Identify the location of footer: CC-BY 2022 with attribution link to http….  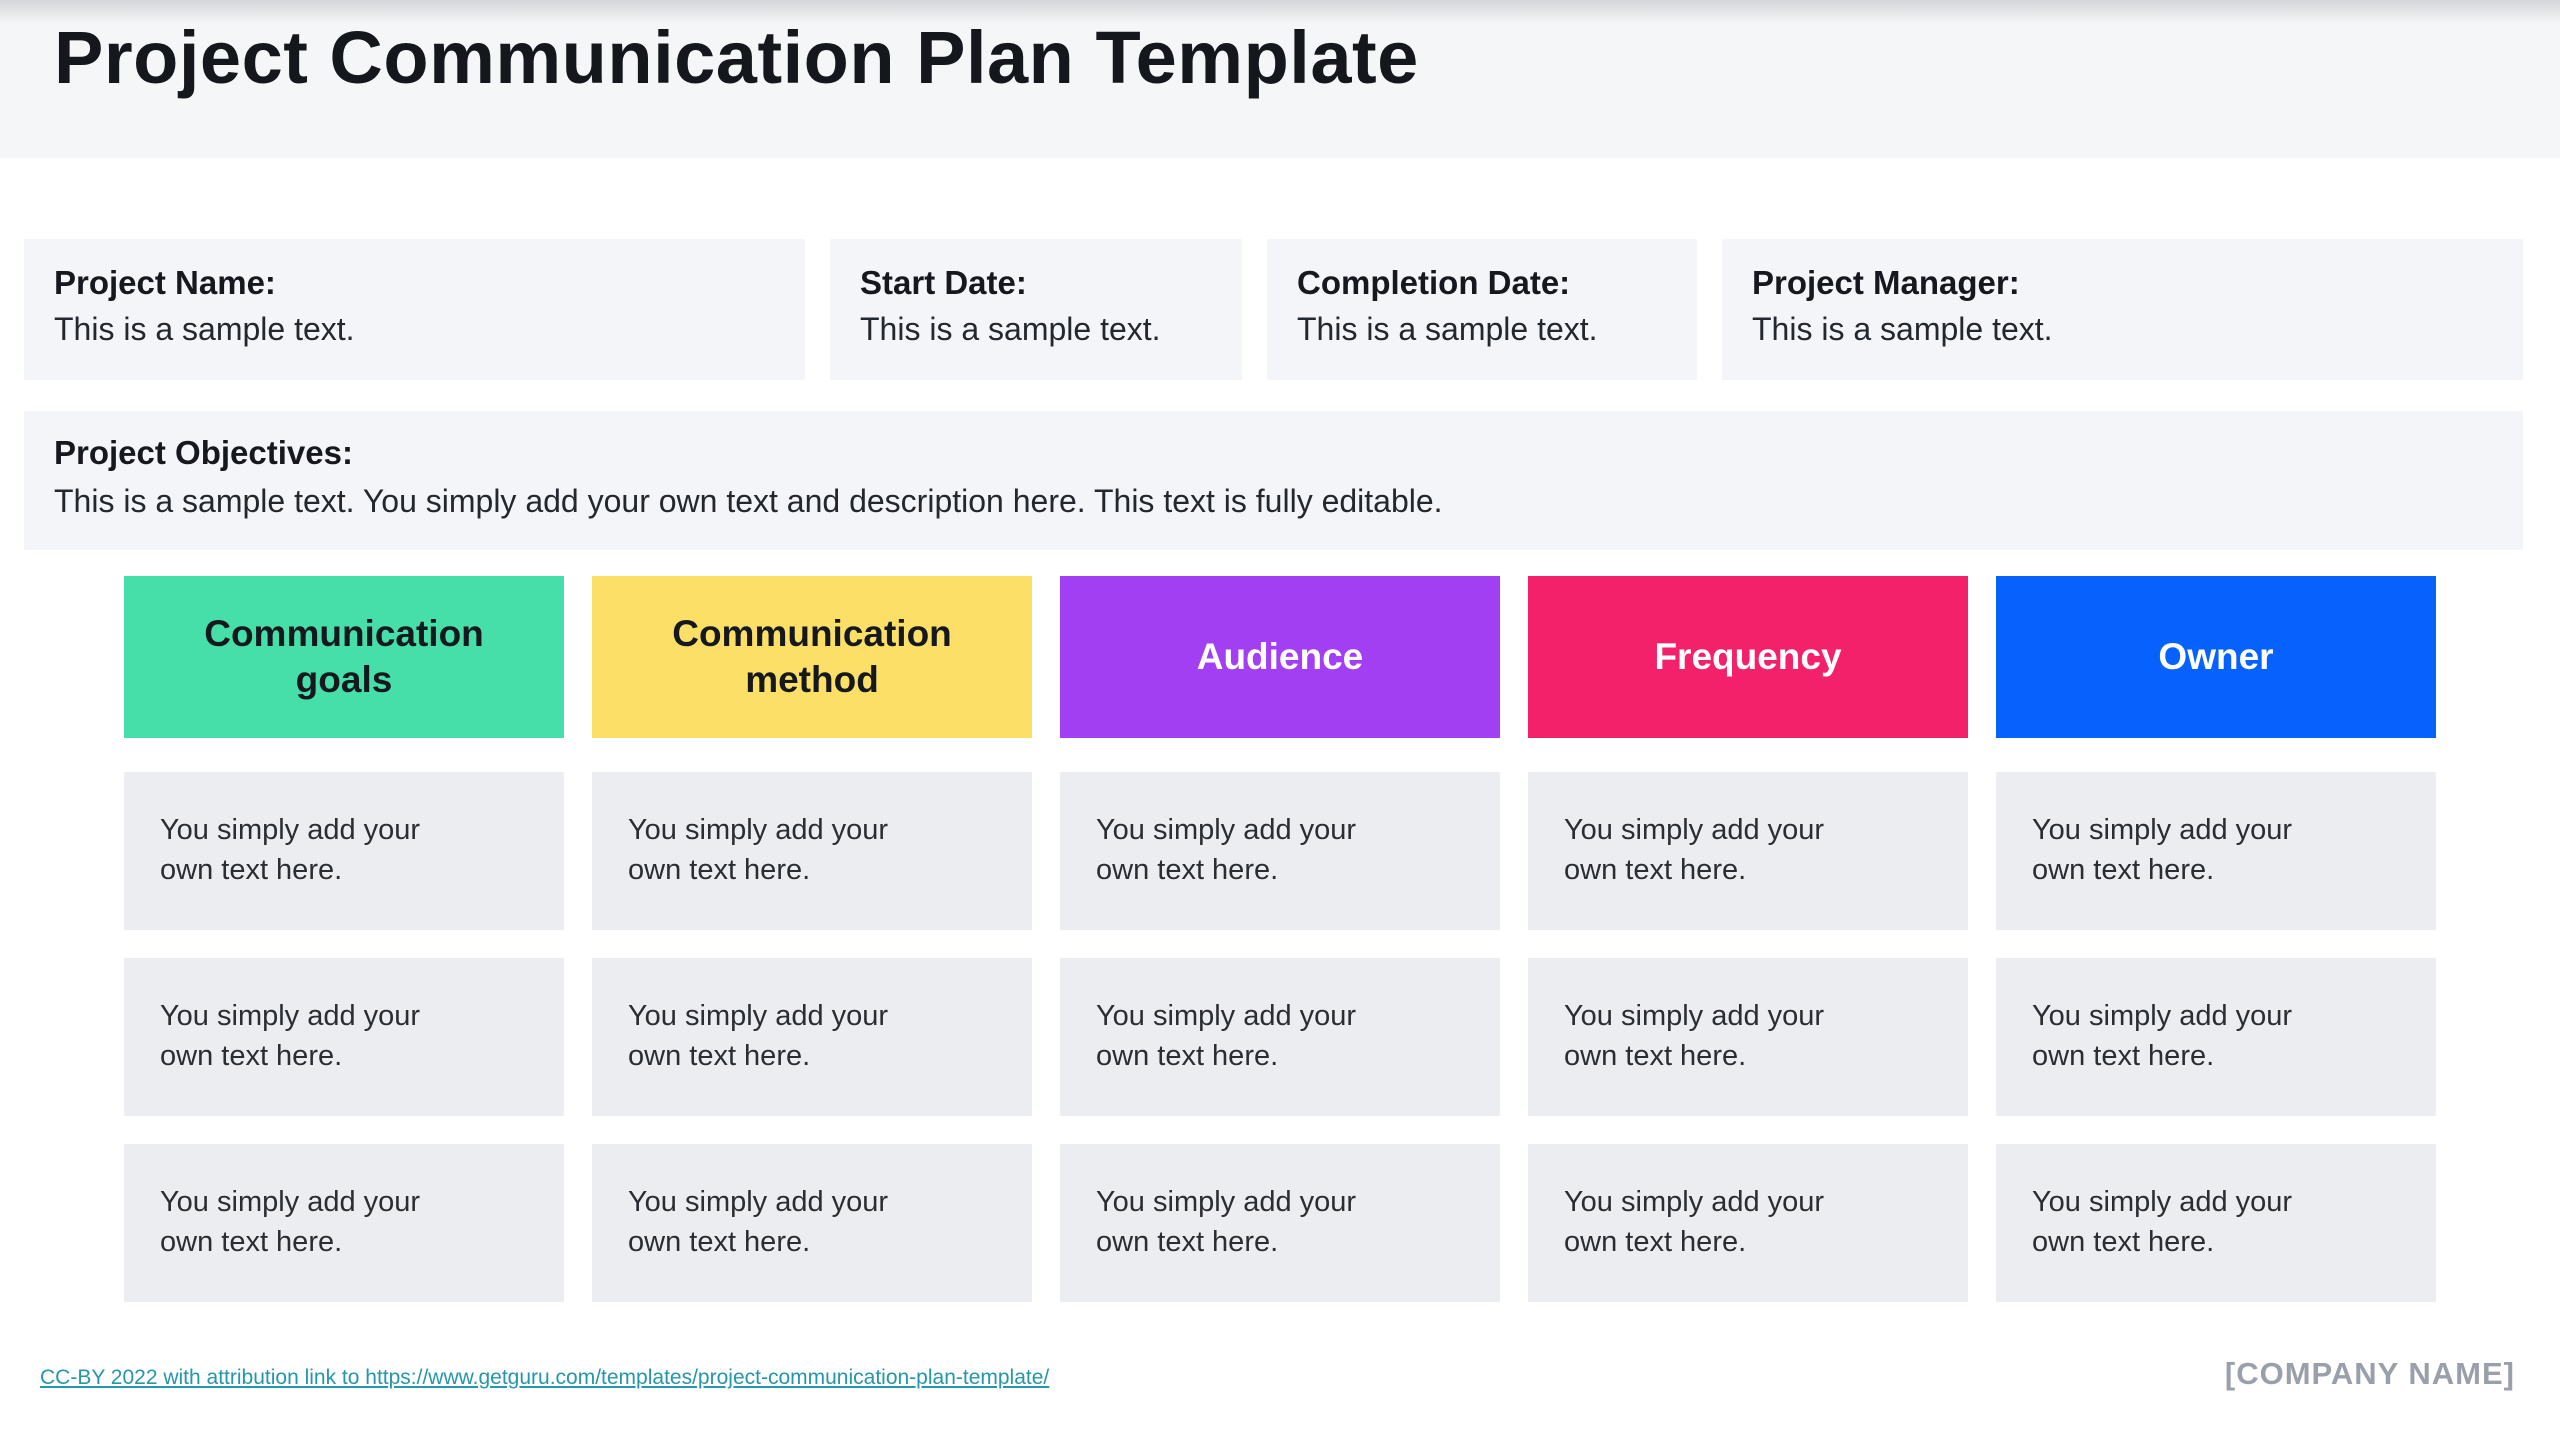
(1280, 1374).